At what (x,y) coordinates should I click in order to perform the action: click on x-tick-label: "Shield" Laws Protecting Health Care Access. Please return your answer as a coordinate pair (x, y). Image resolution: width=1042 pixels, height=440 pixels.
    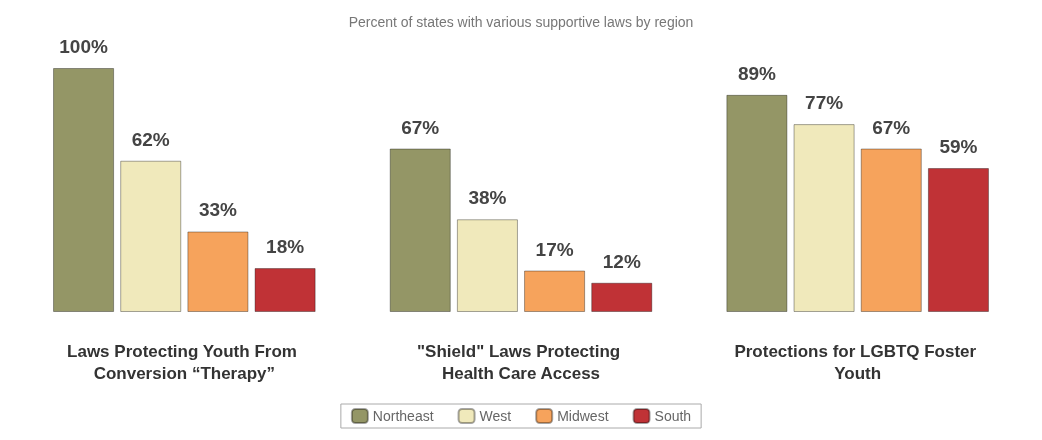
    Looking at the image, I should click on (521, 362).